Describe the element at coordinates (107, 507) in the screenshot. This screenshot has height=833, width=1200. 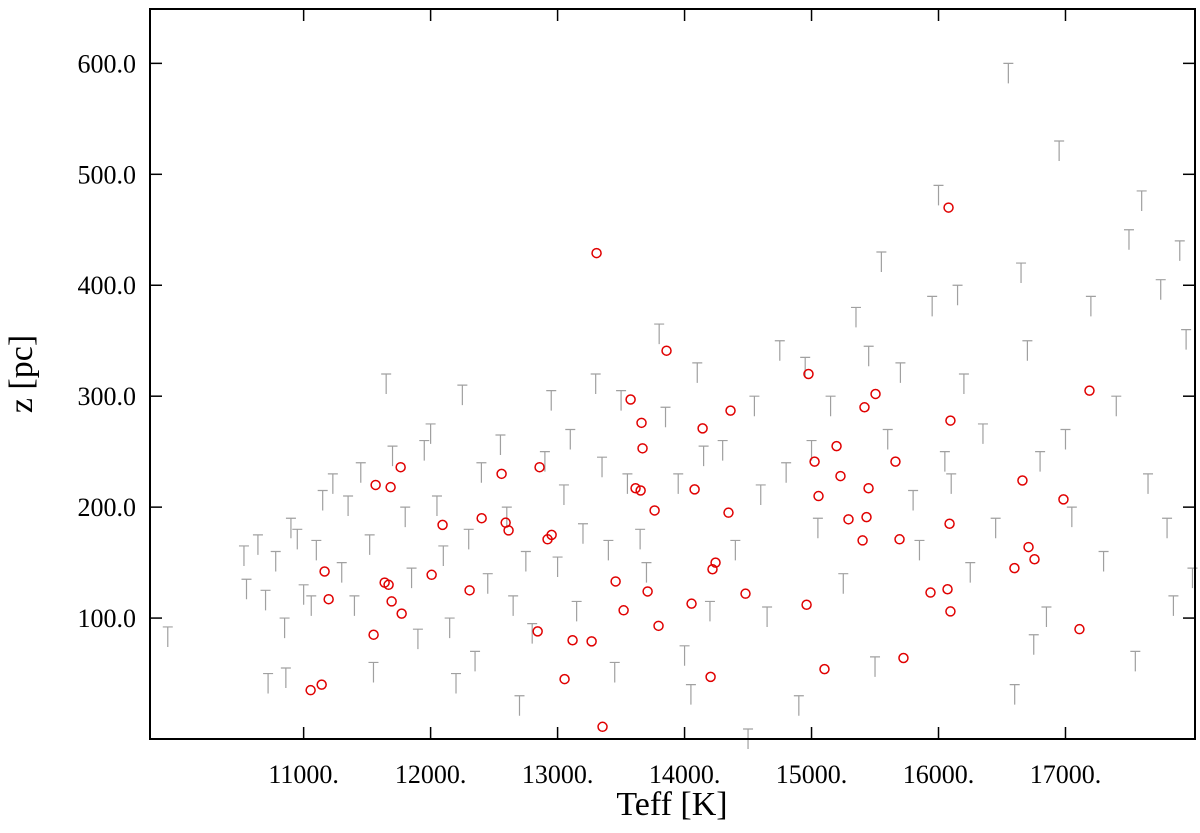
I see `y-tick-label: 200.0` at that location.